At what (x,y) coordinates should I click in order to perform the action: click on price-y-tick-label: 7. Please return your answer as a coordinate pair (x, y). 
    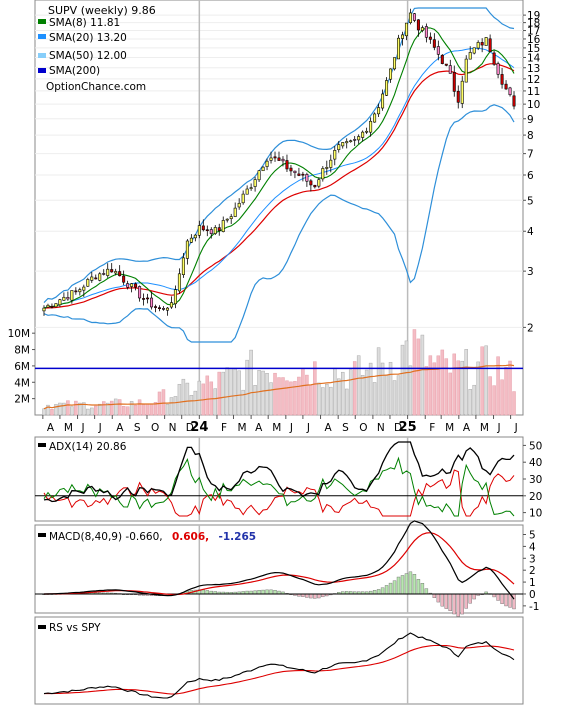
    Looking at the image, I should click on (530, 155).